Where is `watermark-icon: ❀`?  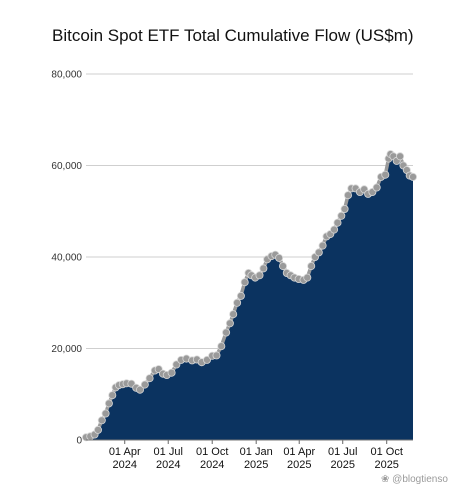 watermark-icon: ❀ is located at coordinates (385, 479).